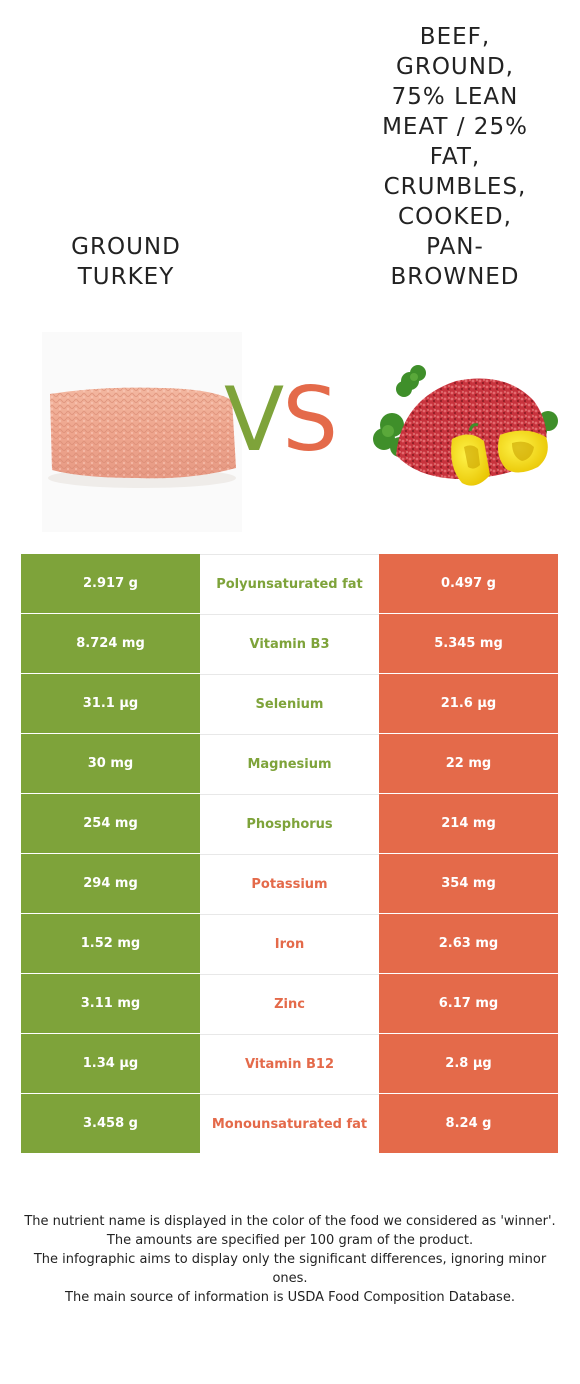 The width and height of the screenshot is (580, 1384). Describe the element at coordinates (468, 763) in the screenshot. I see `right-value: 22 mg` at that location.